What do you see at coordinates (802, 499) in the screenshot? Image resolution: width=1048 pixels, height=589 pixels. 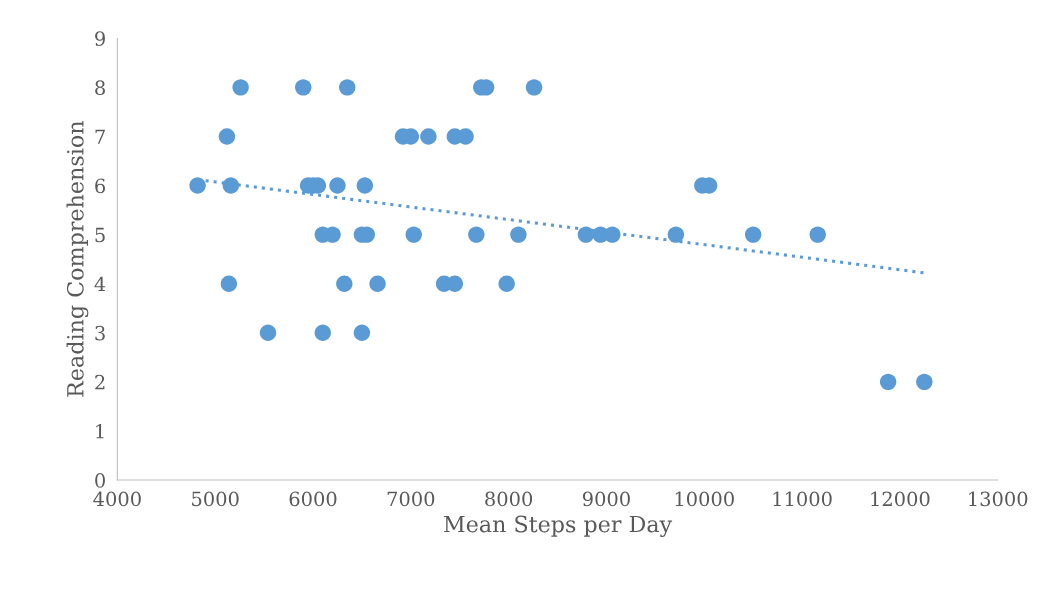 I see `x-tick-label: 11000` at bounding box center [802, 499].